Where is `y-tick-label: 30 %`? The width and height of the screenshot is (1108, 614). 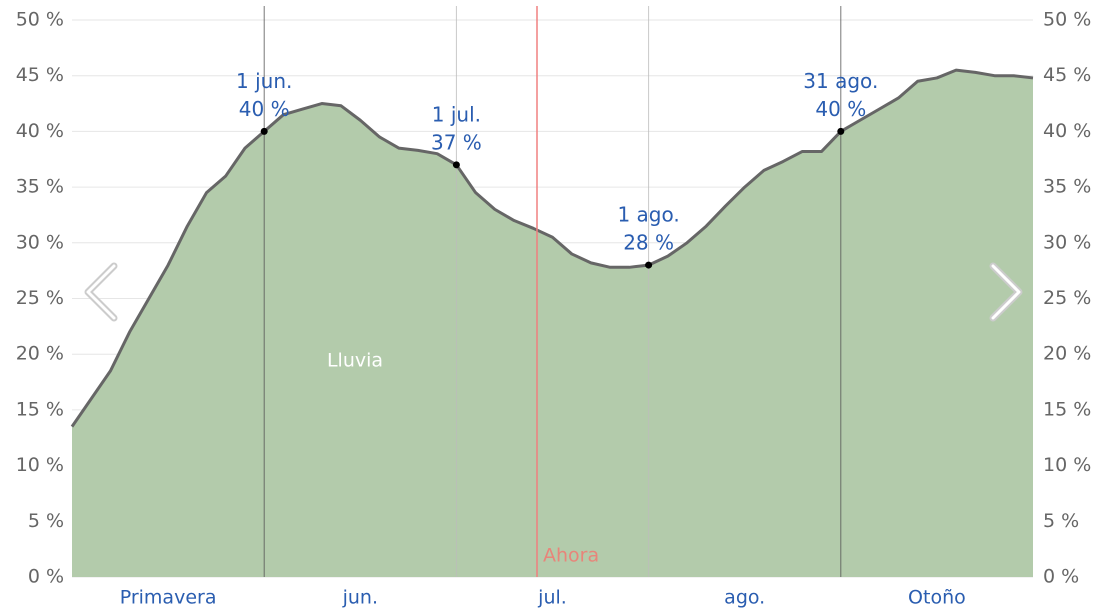 y-tick-label: 30 % is located at coordinates (40, 242).